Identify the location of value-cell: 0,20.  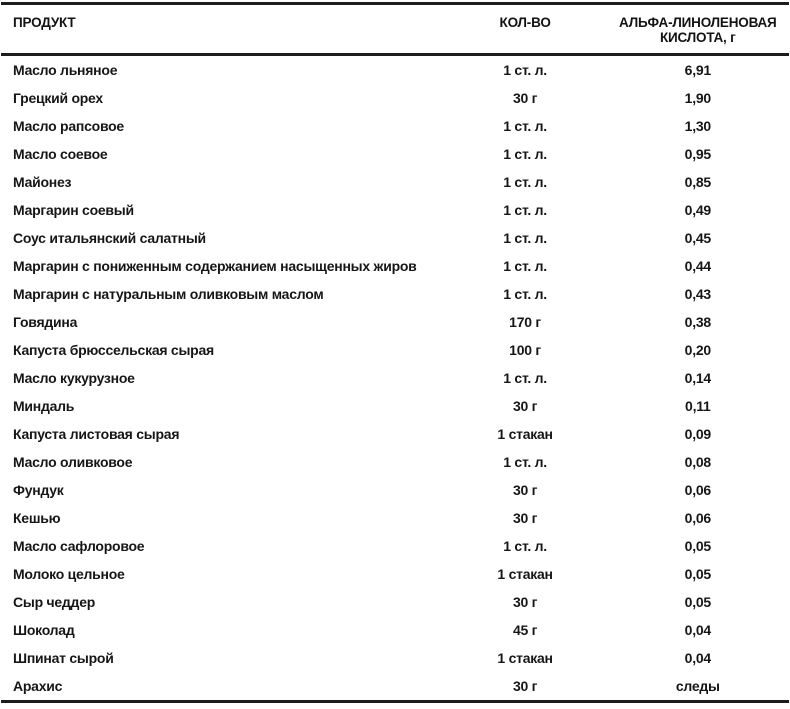
(698, 350).